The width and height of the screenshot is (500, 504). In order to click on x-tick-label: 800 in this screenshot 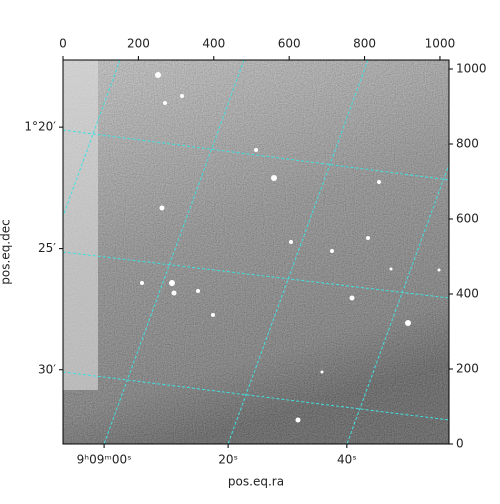, I will do `click(364, 44)`.